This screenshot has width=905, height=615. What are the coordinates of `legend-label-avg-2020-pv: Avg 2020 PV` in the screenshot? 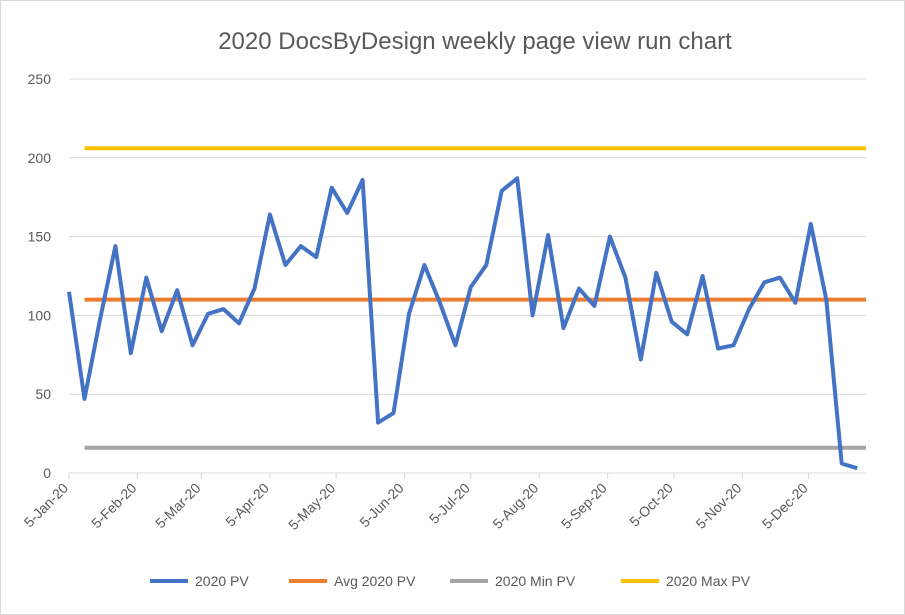 It's located at (375, 581).